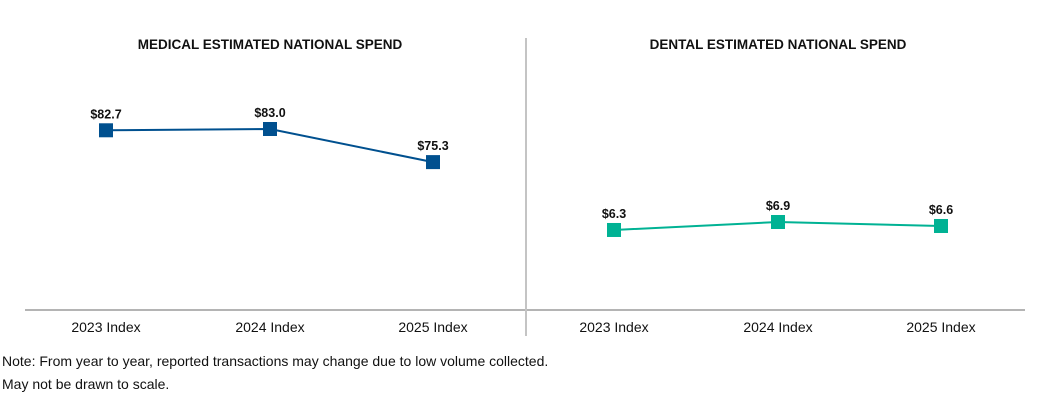  I want to click on scale-note: May not be drawn to scale., so click(86, 384).